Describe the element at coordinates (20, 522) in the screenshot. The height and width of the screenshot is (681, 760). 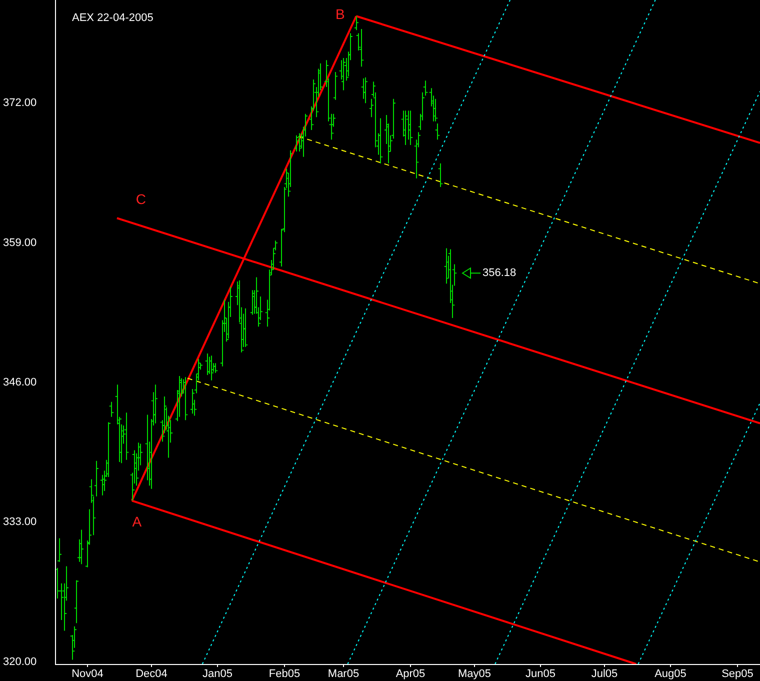
I see `y-tick-label: 333.00` at that location.